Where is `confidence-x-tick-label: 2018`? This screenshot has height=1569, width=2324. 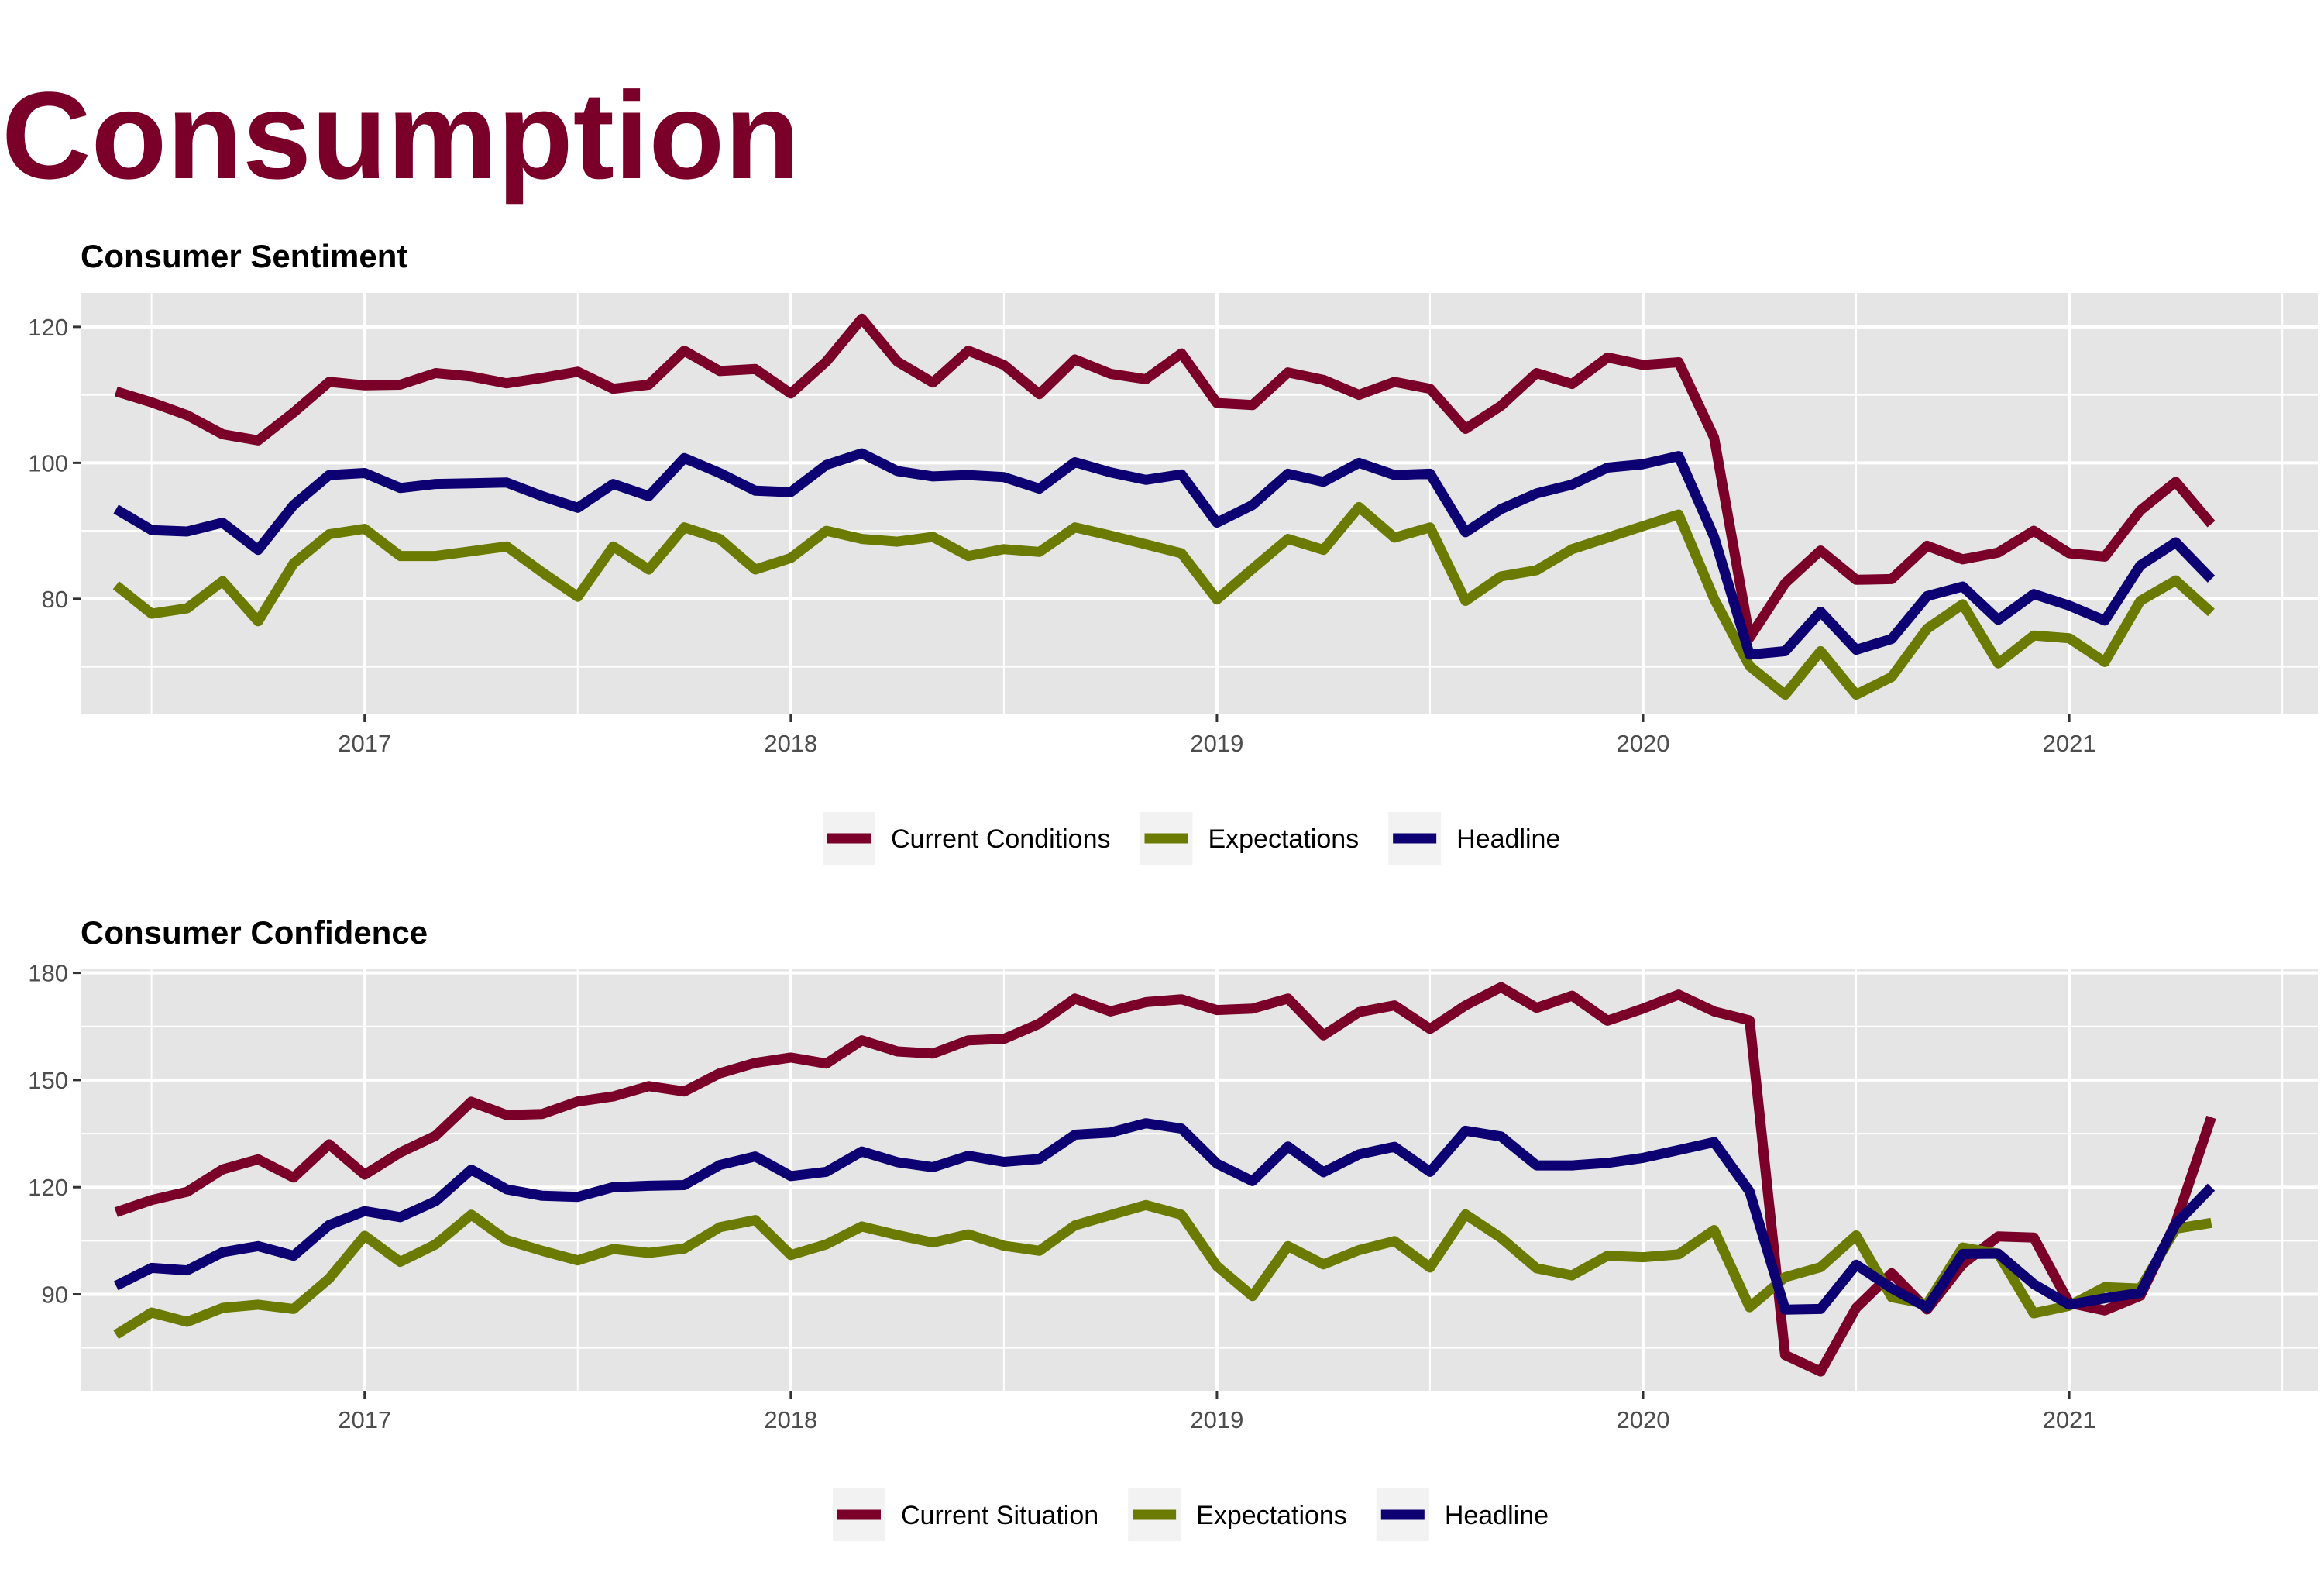
confidence-x-tick-label: 2018 is located at coordinates (790, 1420).